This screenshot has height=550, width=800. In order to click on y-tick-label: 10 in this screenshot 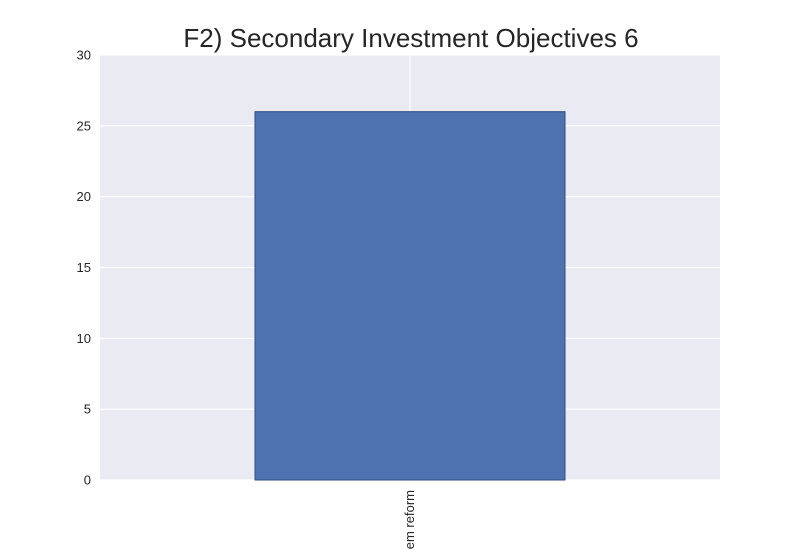, I will do `click(84, 338)`.